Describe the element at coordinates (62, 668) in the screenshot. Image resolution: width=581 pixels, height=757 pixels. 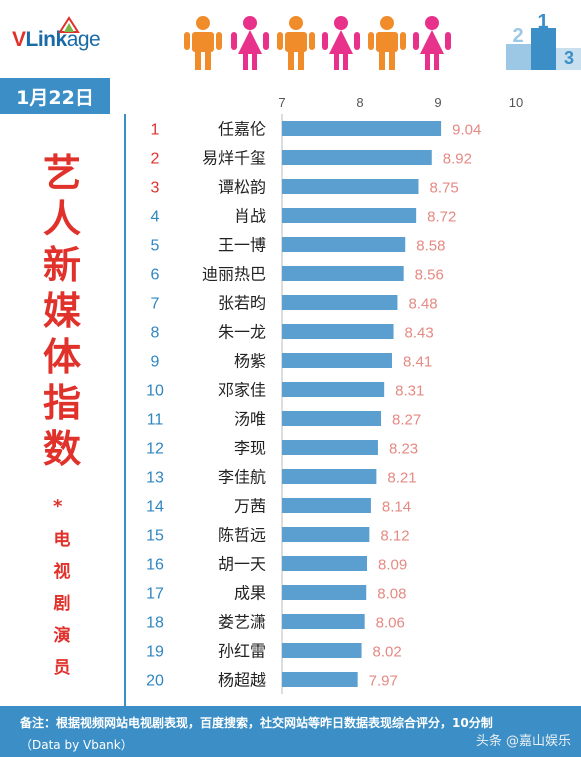
I see `subtitle-char: 员` at that location.